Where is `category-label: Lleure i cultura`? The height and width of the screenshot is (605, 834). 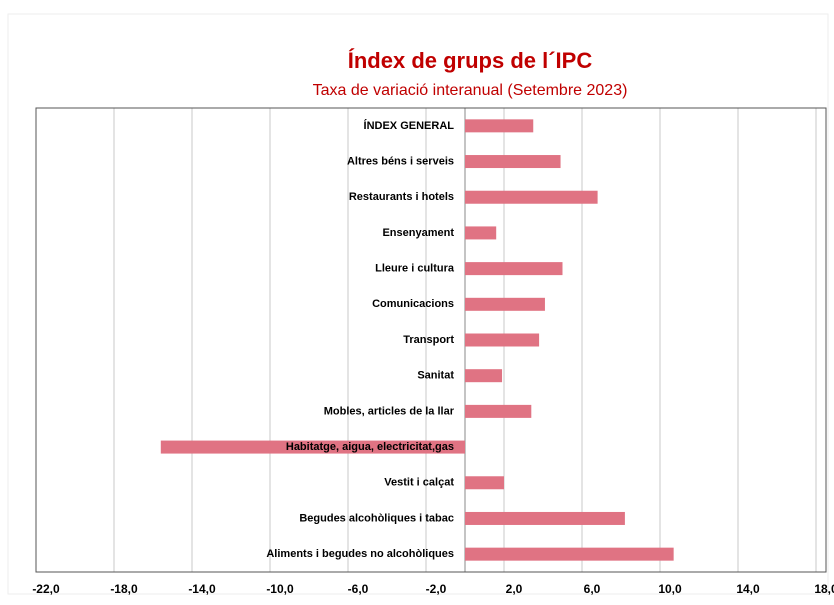 category-label: Lleure i cultura is located at coordinates (415, 269).